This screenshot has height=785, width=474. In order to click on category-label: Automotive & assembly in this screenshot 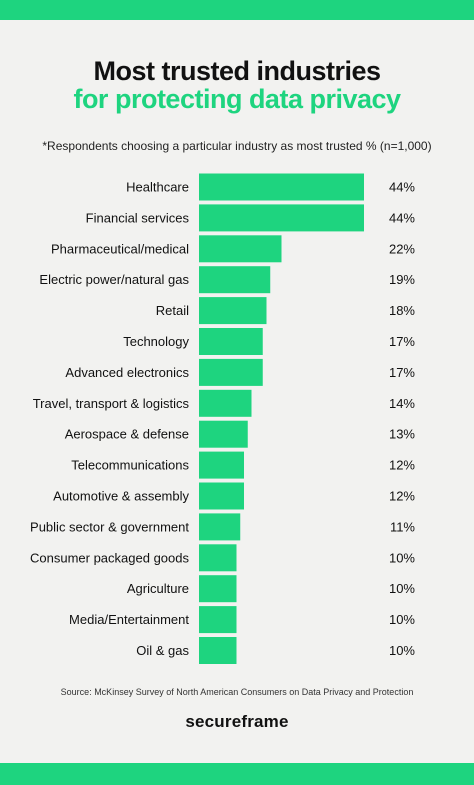, I will do `click(121, 496)`.